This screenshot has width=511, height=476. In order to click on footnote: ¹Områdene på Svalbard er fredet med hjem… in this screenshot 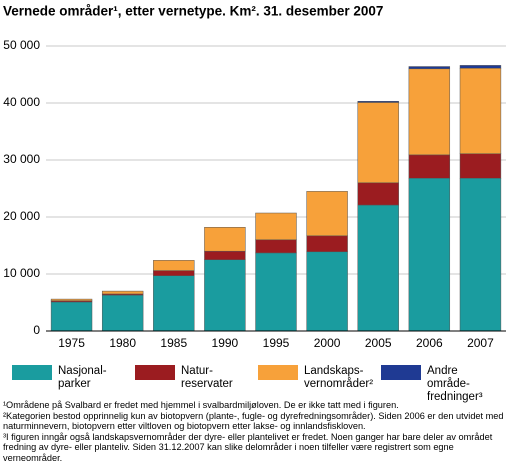, I will do `click(201, 405)`.